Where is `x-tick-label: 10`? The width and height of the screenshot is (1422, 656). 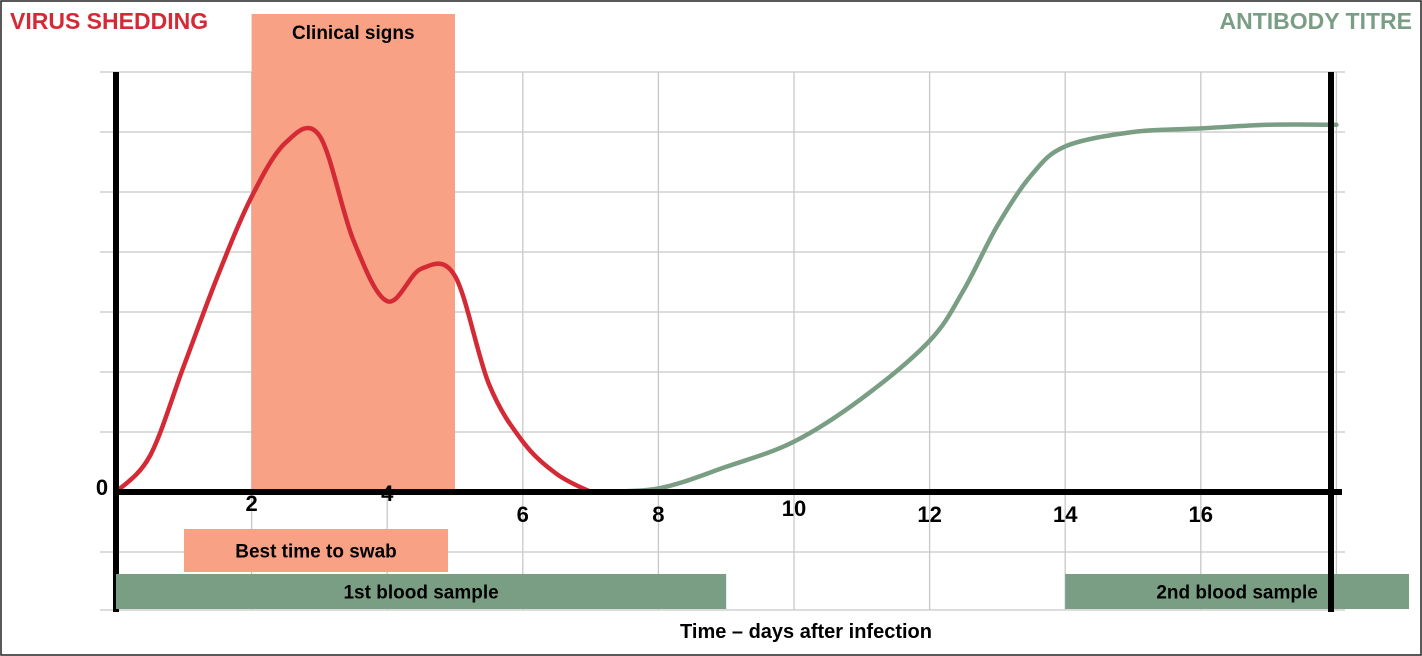 x-tick-label: 10 is located at coordinates (794, 508).